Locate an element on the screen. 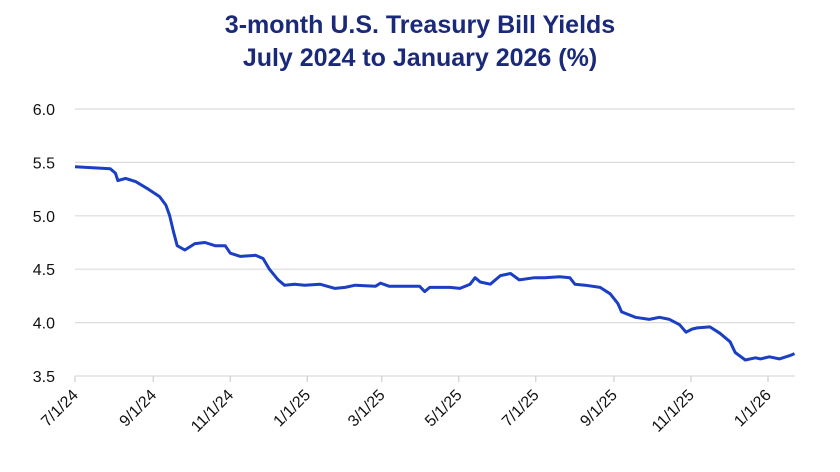 The image size is (840, 472). x-tick-label: 1/1/26 is located at coordinates (753, 409).